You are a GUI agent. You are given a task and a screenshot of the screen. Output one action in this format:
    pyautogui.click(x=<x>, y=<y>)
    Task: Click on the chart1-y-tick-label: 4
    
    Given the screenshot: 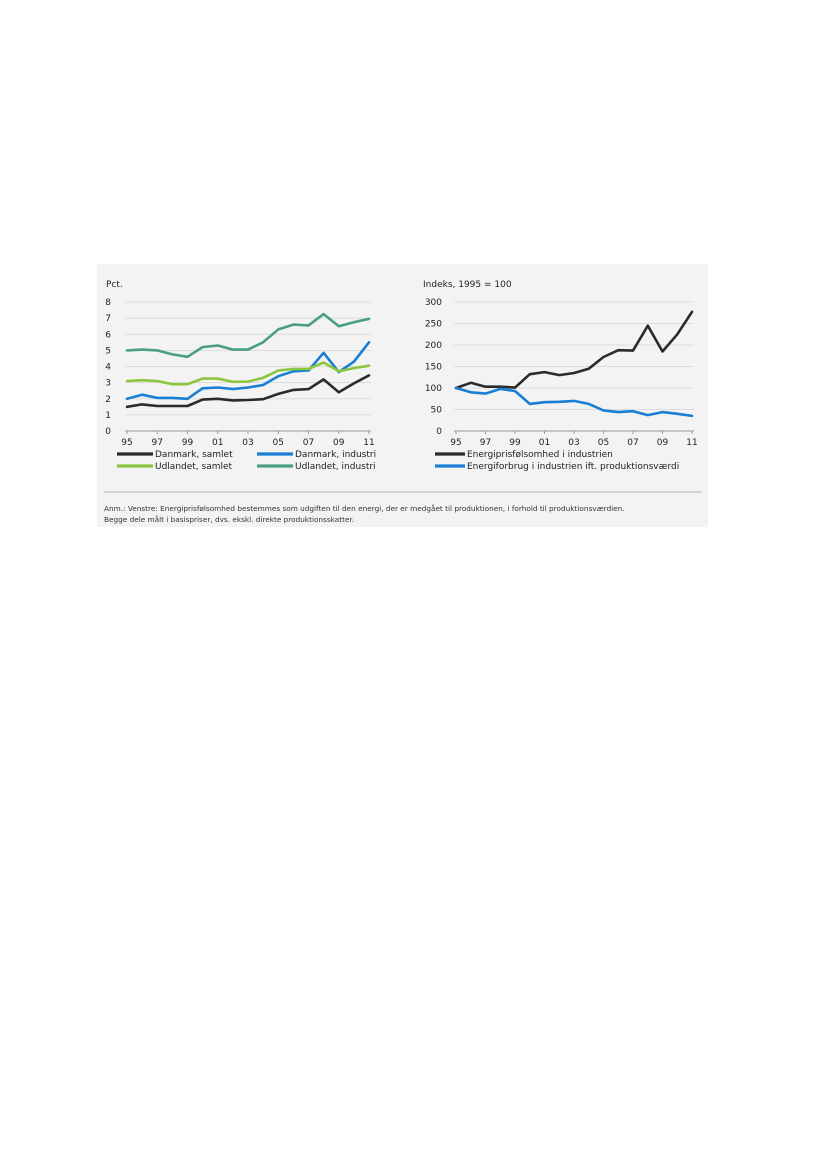 What is the action you would take?
    pyautogui.click(x=108, y=368)
    